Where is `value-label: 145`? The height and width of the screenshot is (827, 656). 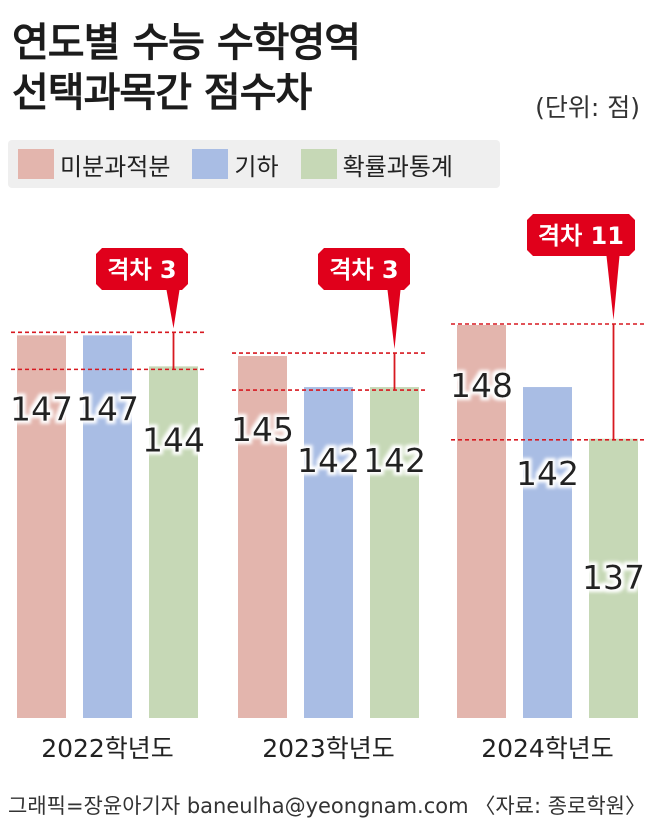 value-label: 145 is located at coordinates (262, 429).